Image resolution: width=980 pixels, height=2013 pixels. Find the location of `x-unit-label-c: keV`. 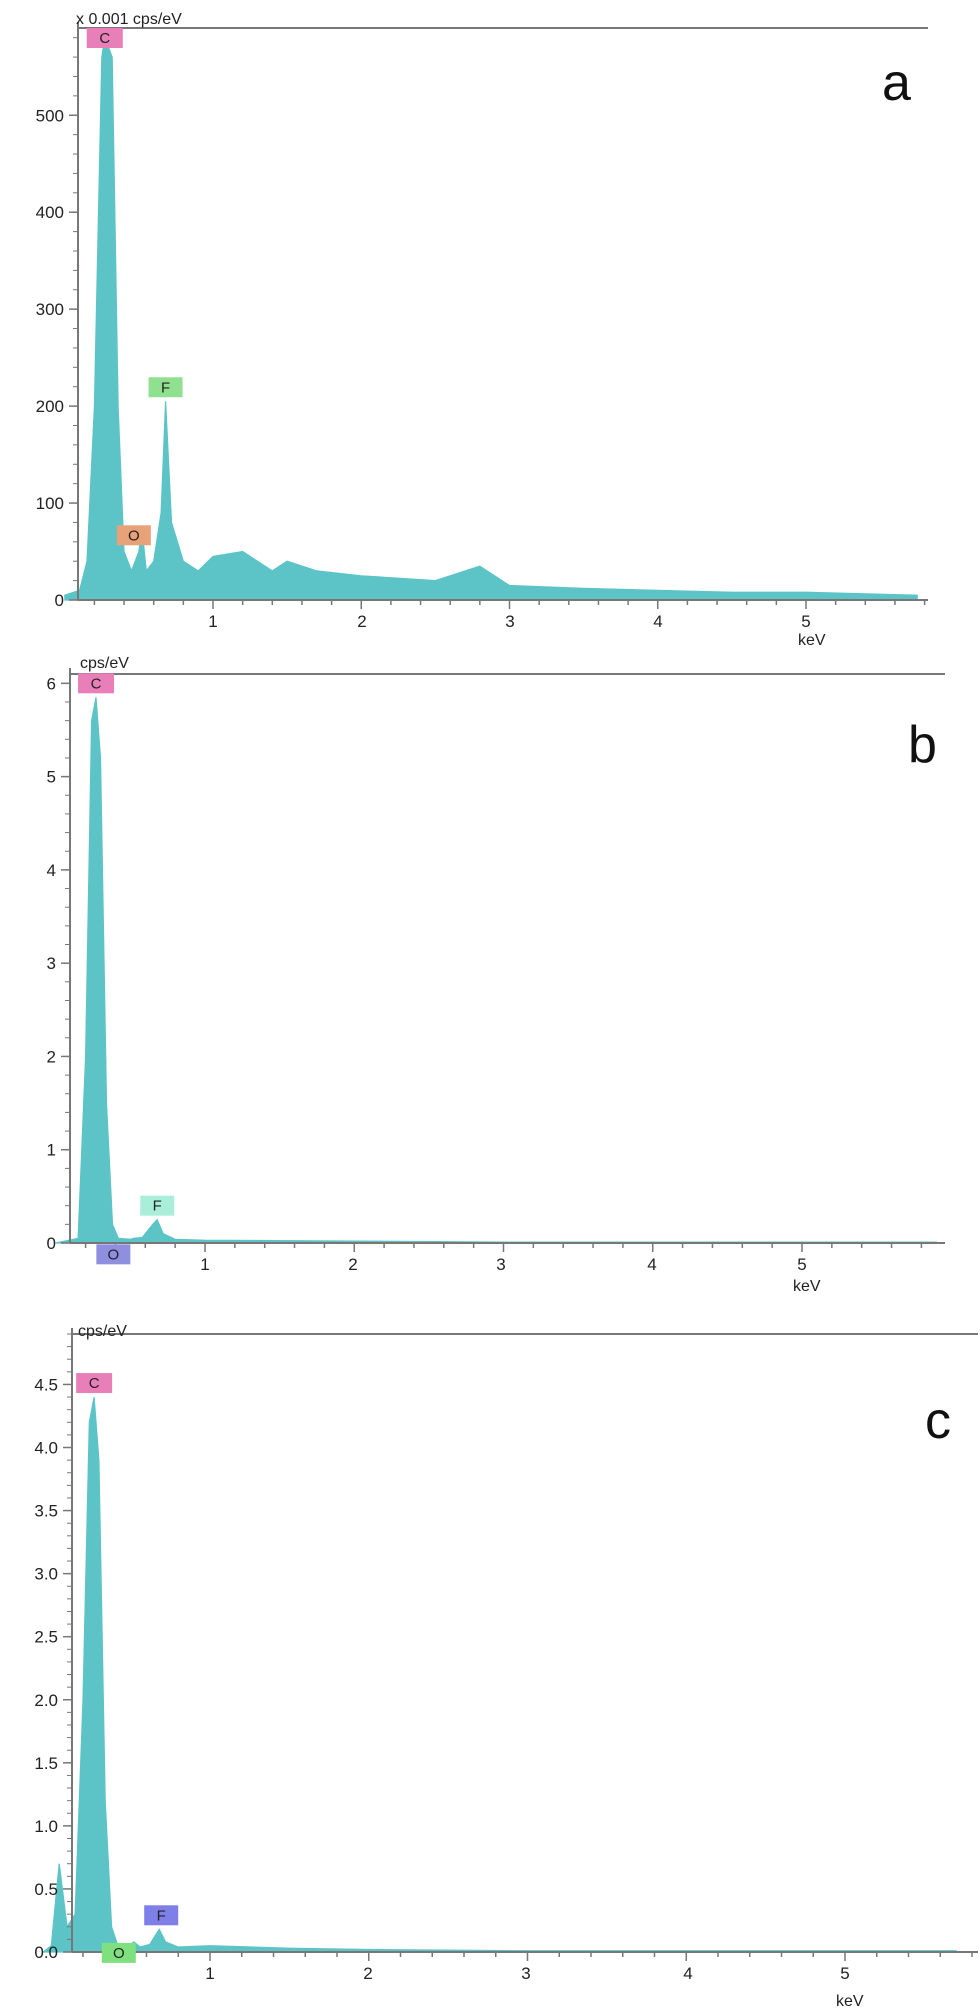

x-unit-label-c: keV is located at coordinates (850, 2001).